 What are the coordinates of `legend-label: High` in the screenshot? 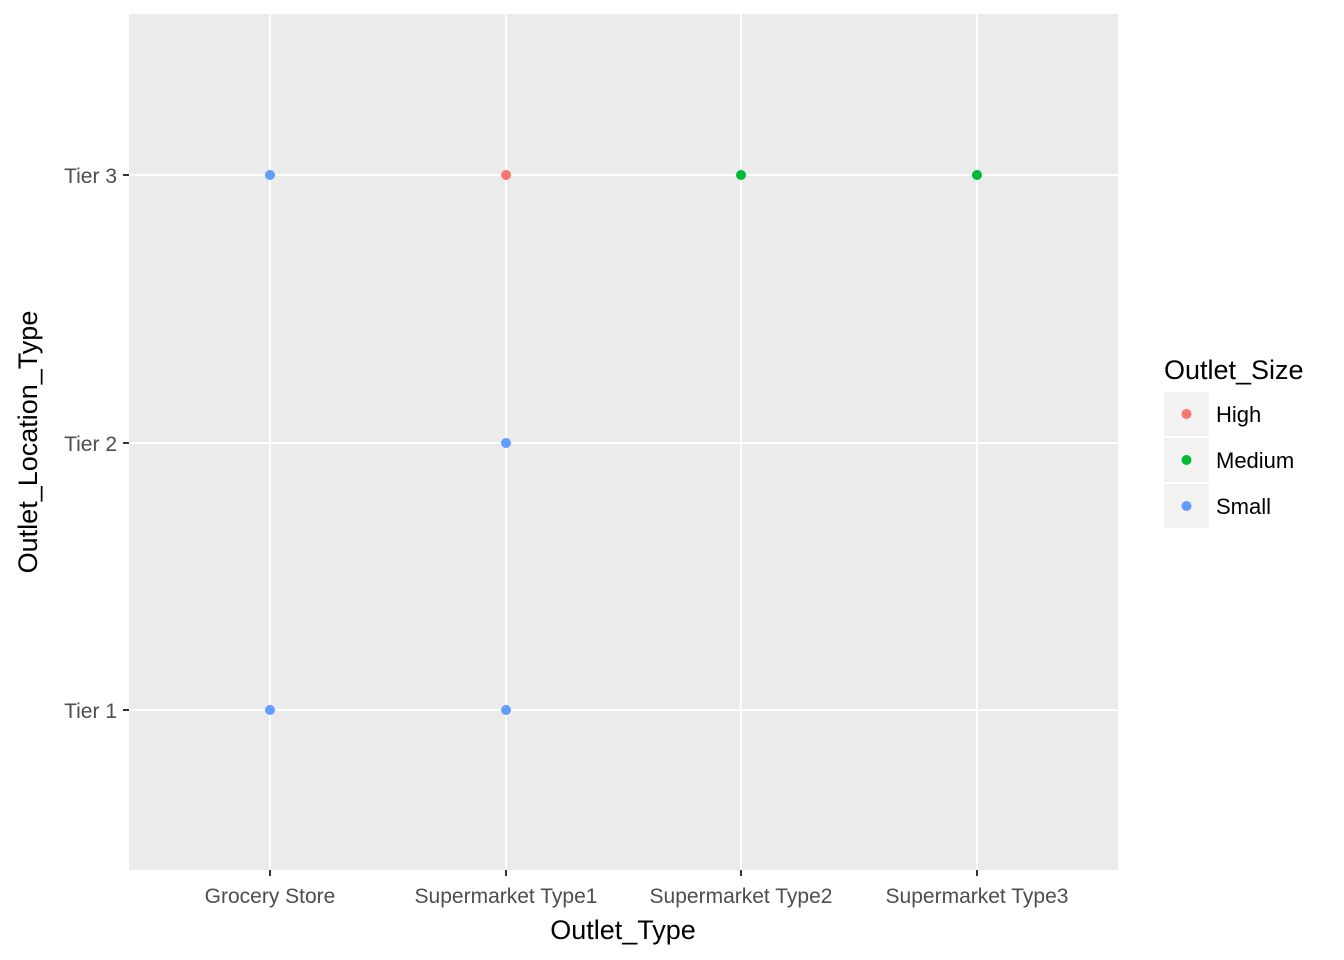 It's located at (1238, 414).